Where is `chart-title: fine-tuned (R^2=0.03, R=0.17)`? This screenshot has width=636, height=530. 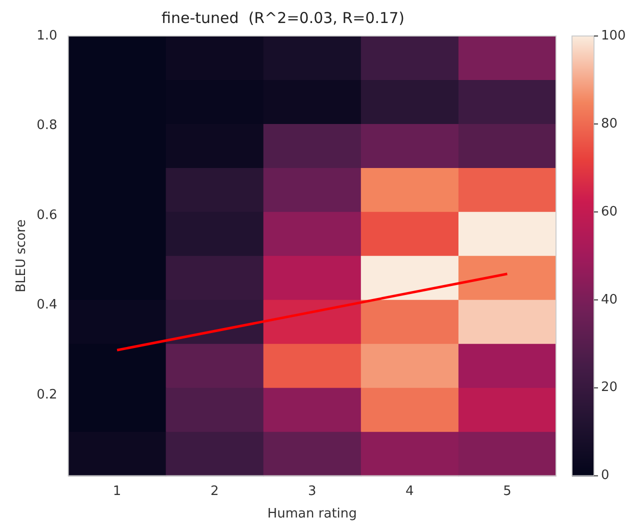
chart-title: fine-tuned (R^2=0.03, R=0.17) is located at coordinates (283, 17).